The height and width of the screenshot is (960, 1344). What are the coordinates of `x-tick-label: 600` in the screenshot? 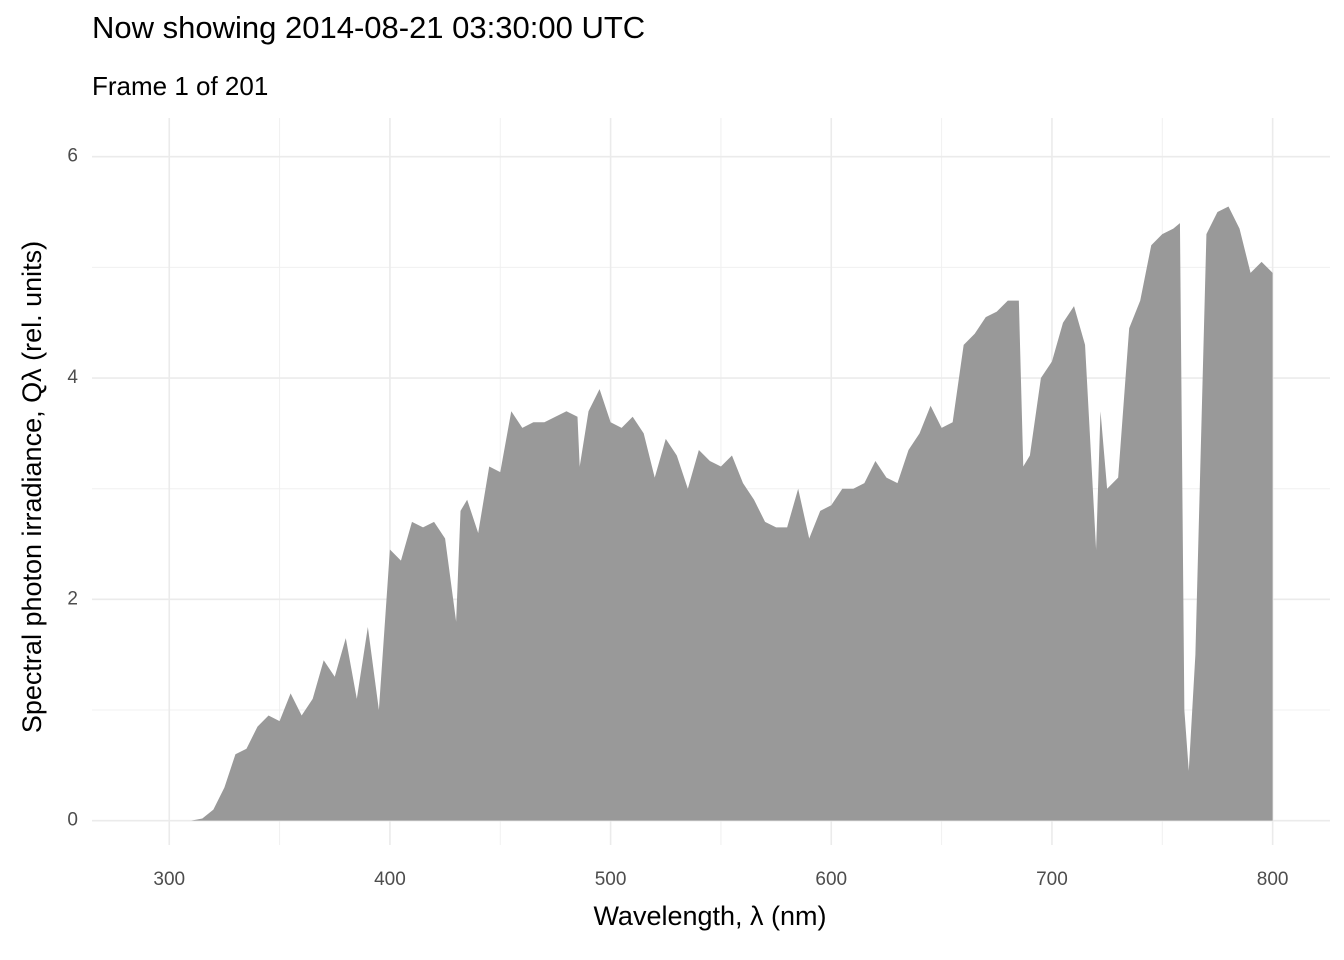 It's located at (831, 879).